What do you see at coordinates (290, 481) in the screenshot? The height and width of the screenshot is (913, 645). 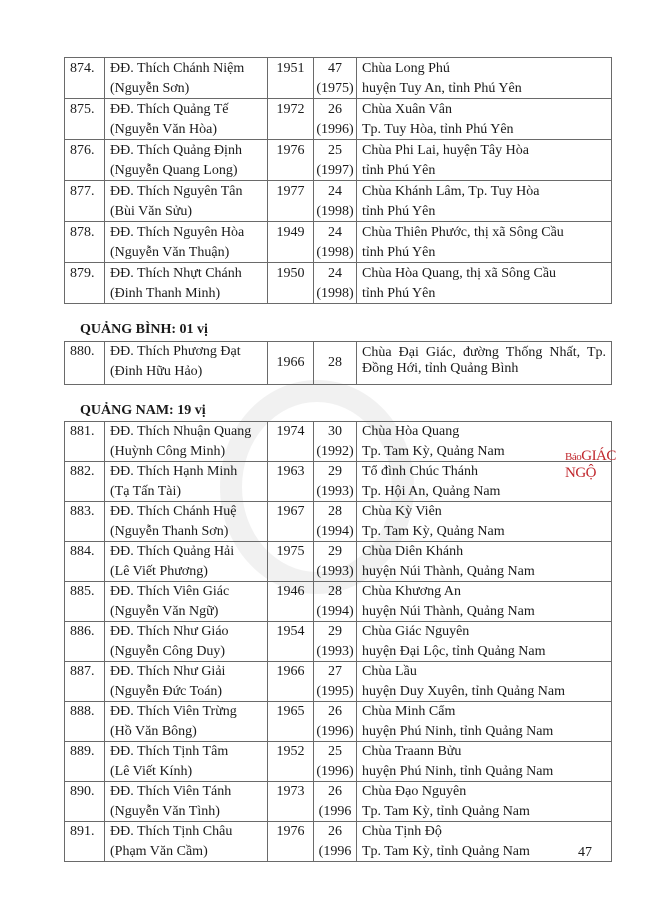 I see `birth-year: 1963` at bounding box center [290, 481].